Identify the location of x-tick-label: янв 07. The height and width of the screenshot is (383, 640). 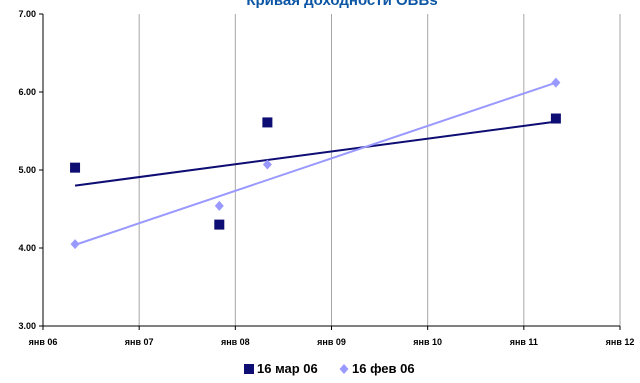
(139, 342).